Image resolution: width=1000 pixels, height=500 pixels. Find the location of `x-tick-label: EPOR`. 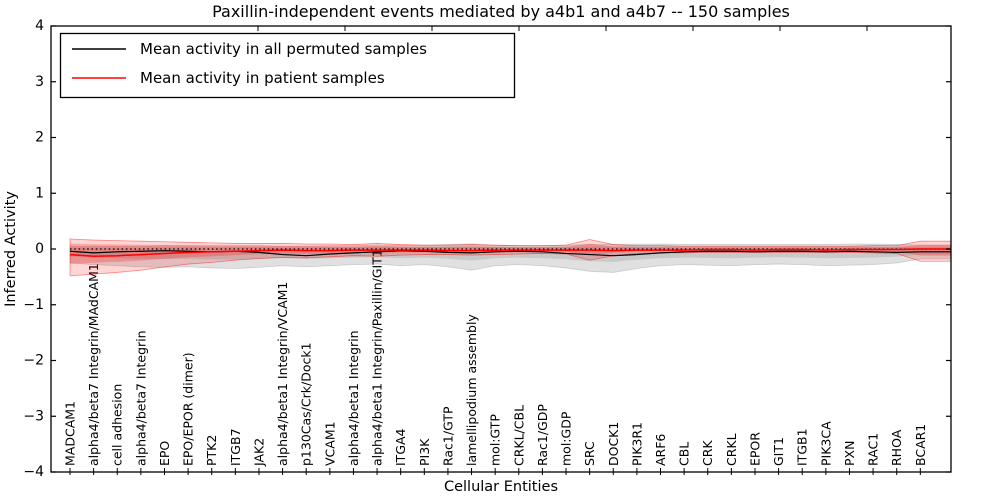

x-tick-label: EPOR is located at coordinates (754, 449).